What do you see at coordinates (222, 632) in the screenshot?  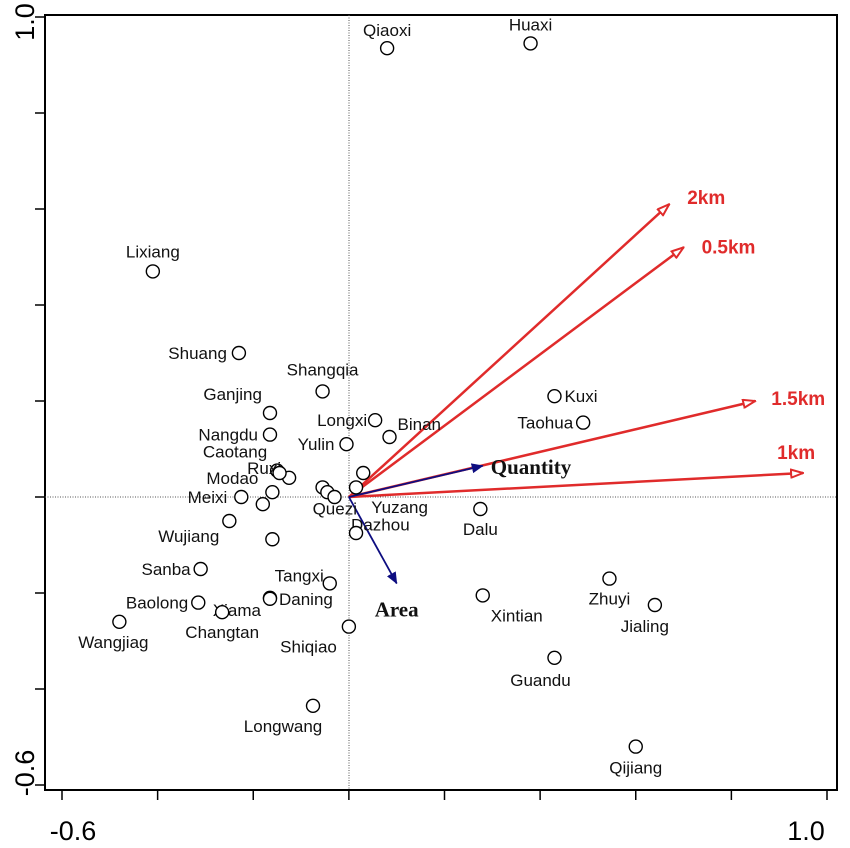 I see `site-label: Changtan` at bounding box center [222, 632].